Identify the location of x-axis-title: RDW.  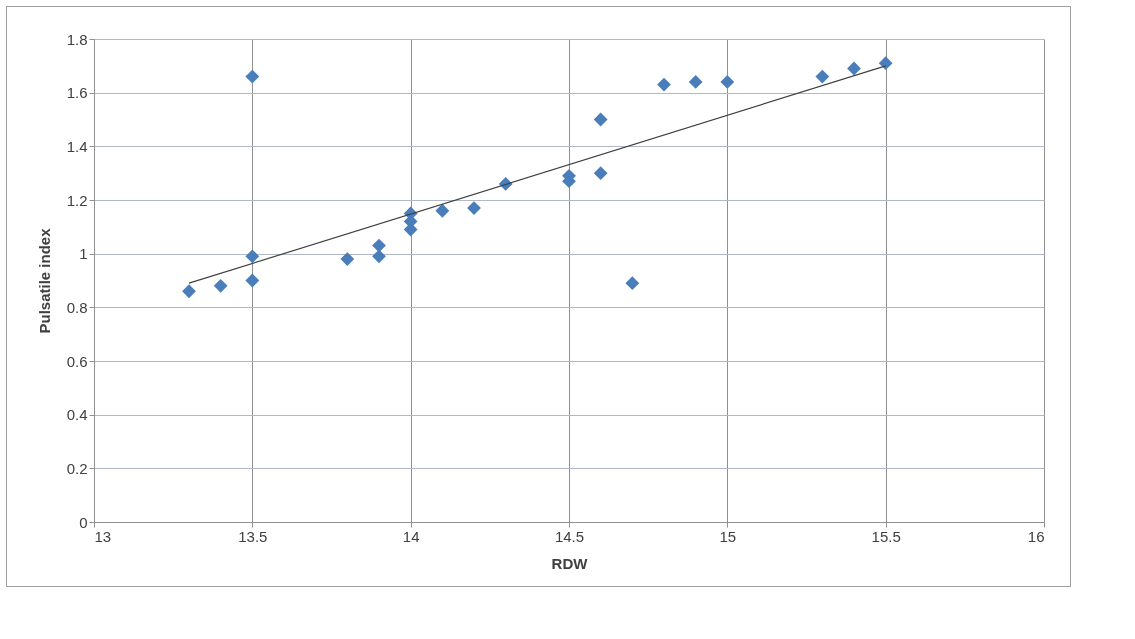
(570, 563).